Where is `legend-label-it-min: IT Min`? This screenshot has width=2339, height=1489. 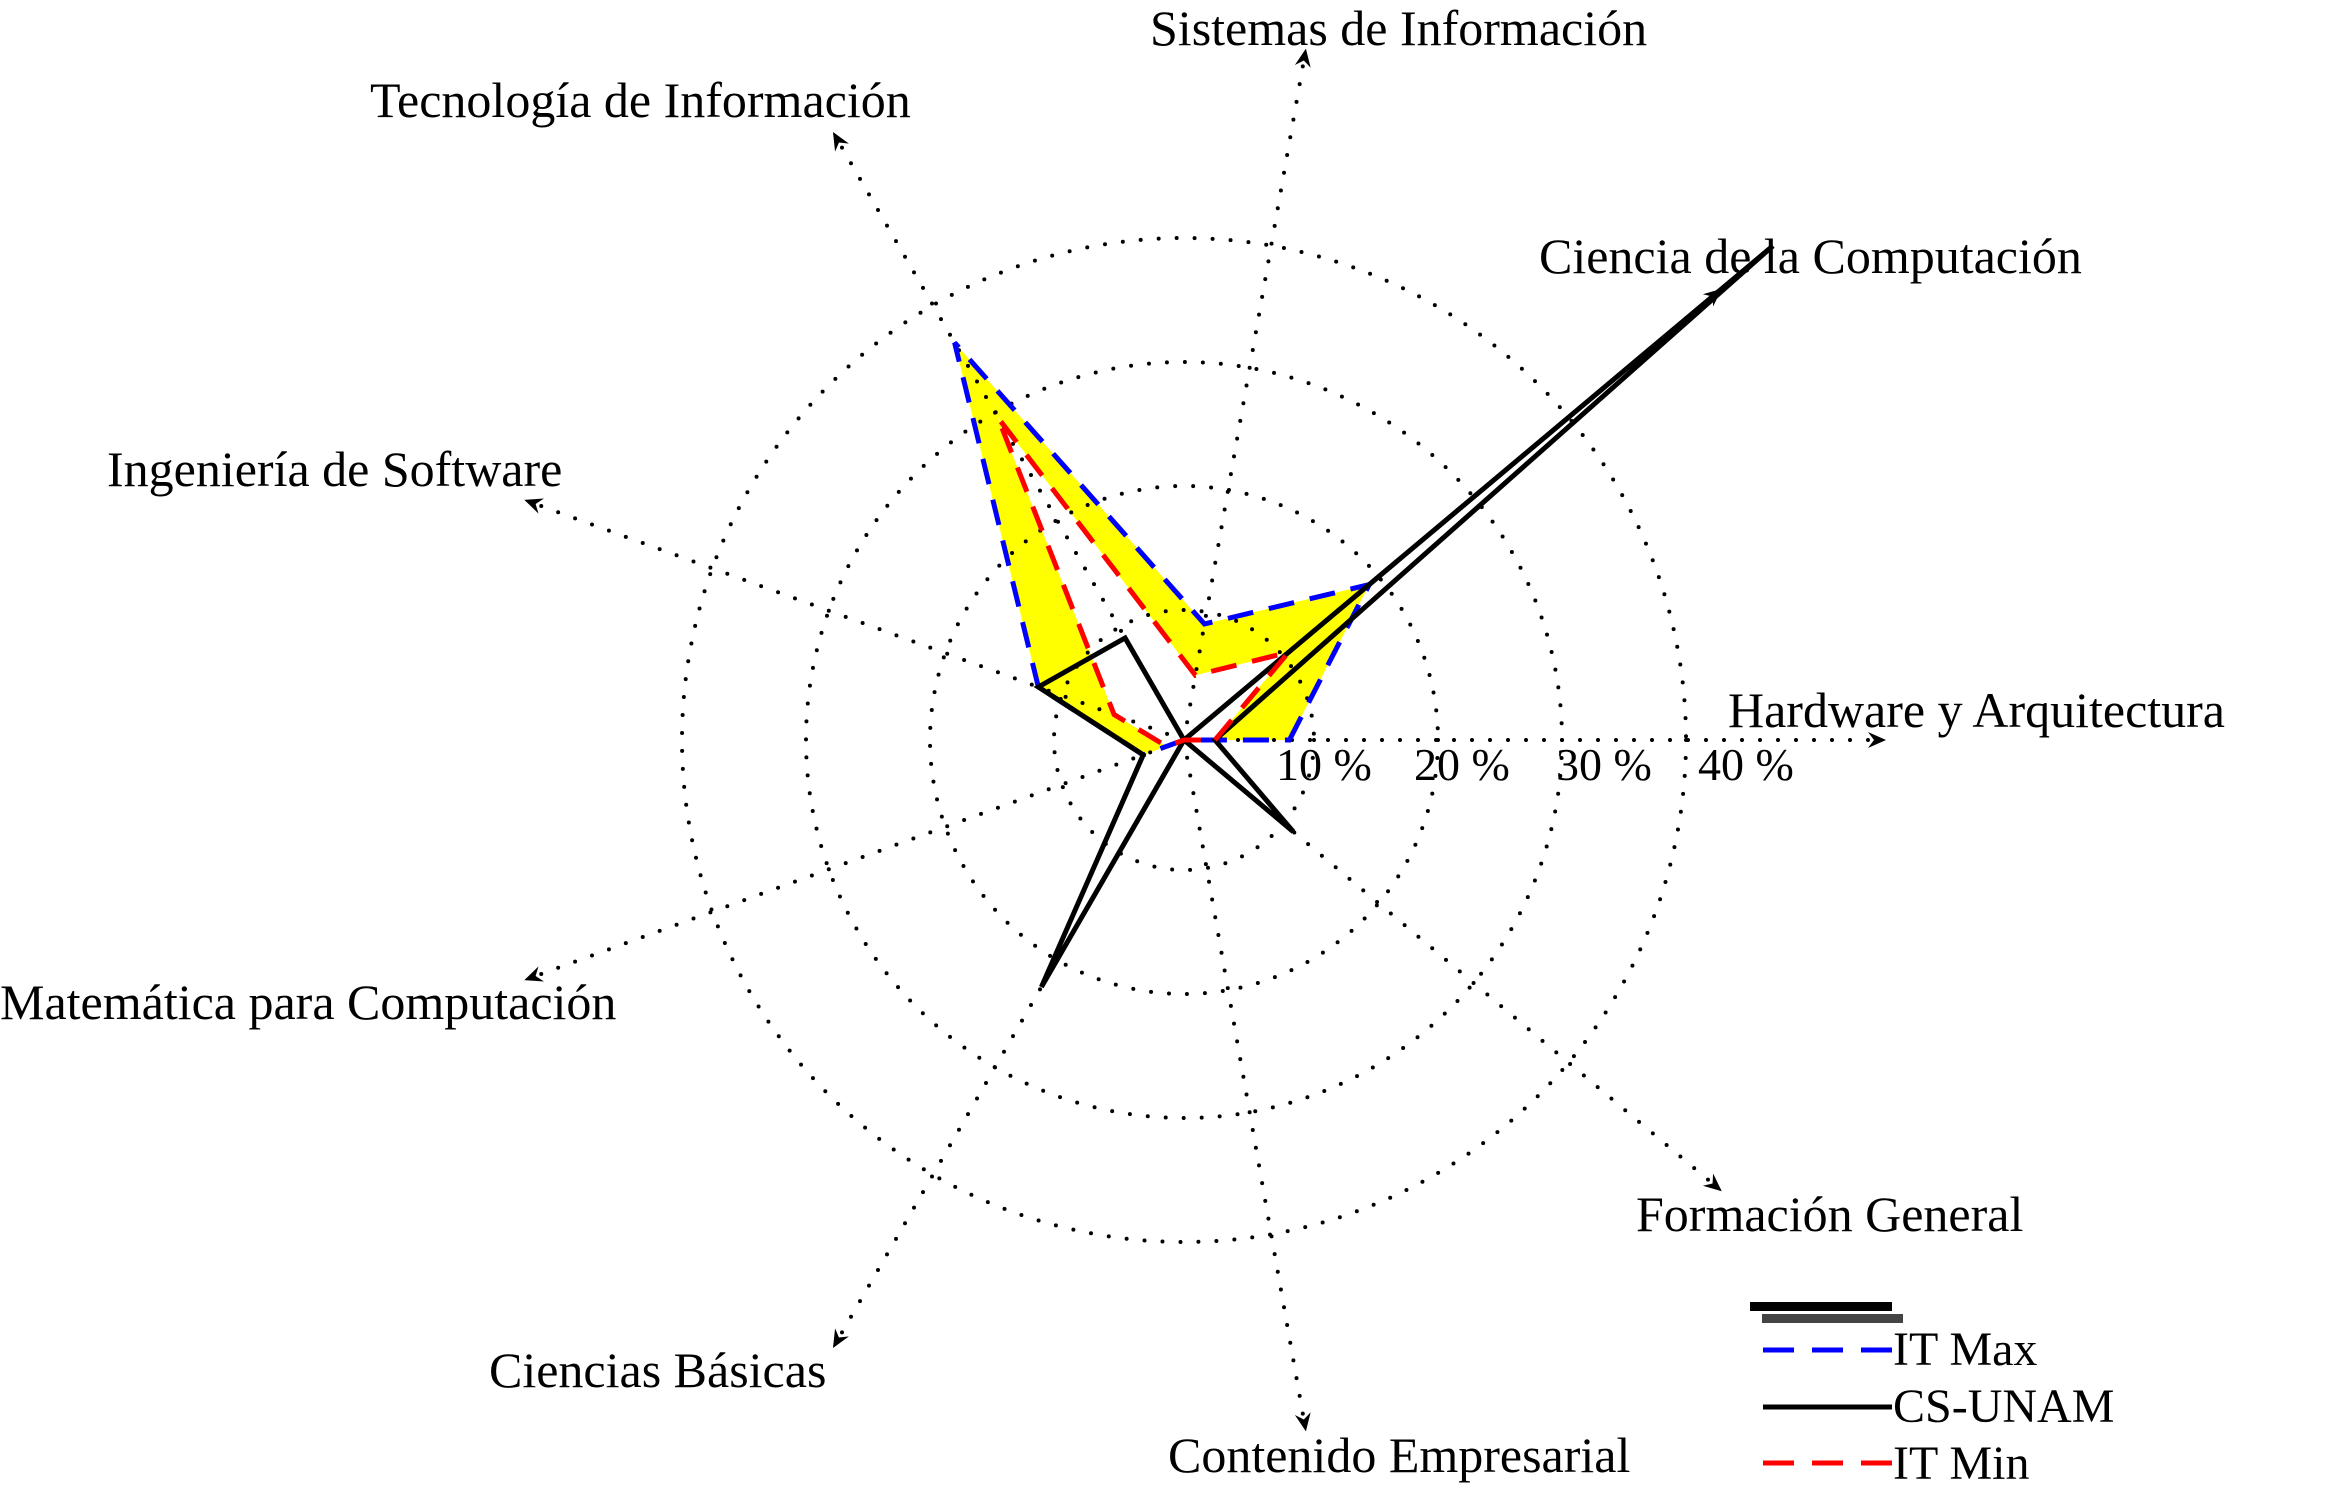 legend-label-it-min: IT Min is located at coordinates (1961, 1463).